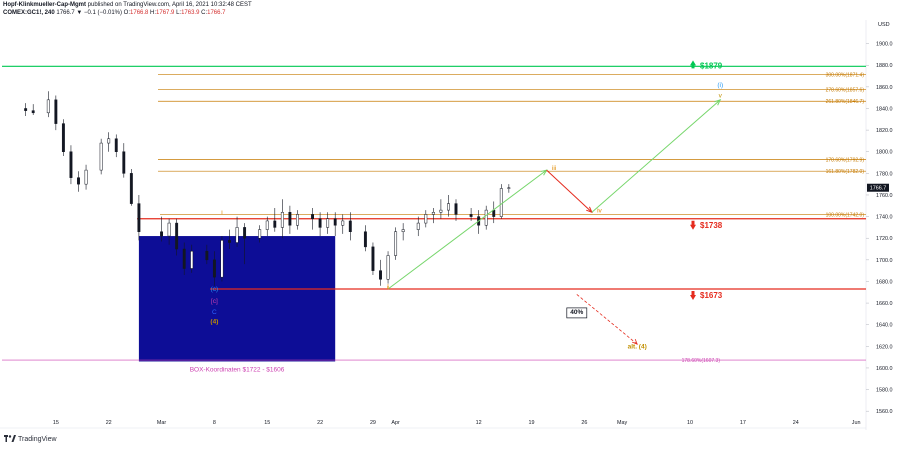 The height and width of the screenshot is (452, 900). What do you see at coordinates (599, 210) in the screenshot?
I see `wave-label: iv` at bounding box center [599, 210].